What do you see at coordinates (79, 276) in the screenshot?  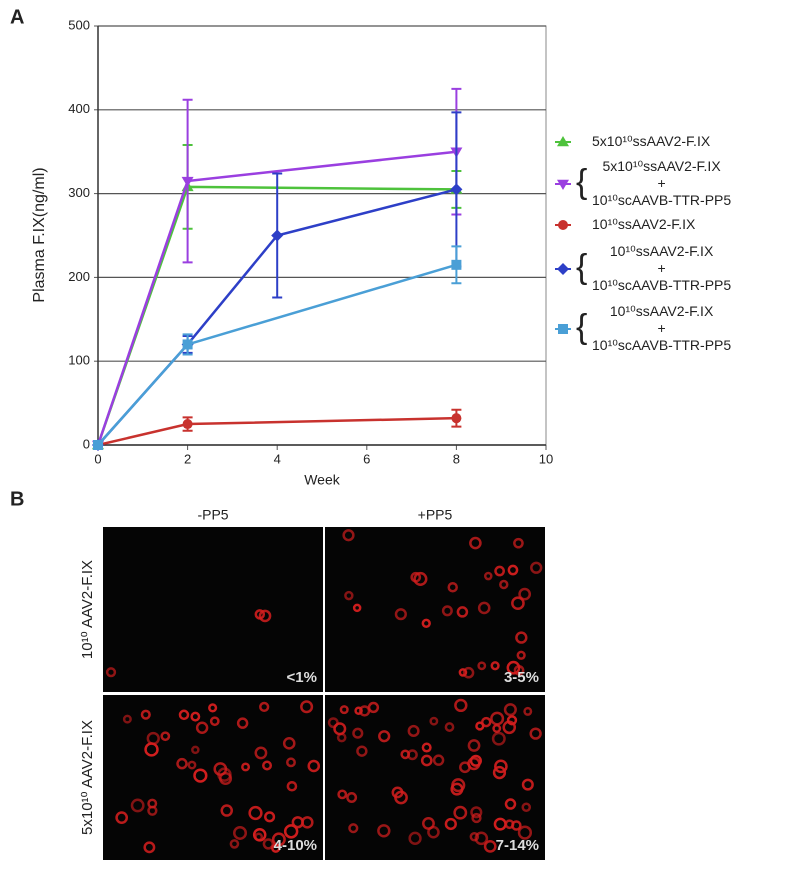 I see `y-tick-label: 200` at bounding box center [79, 276].